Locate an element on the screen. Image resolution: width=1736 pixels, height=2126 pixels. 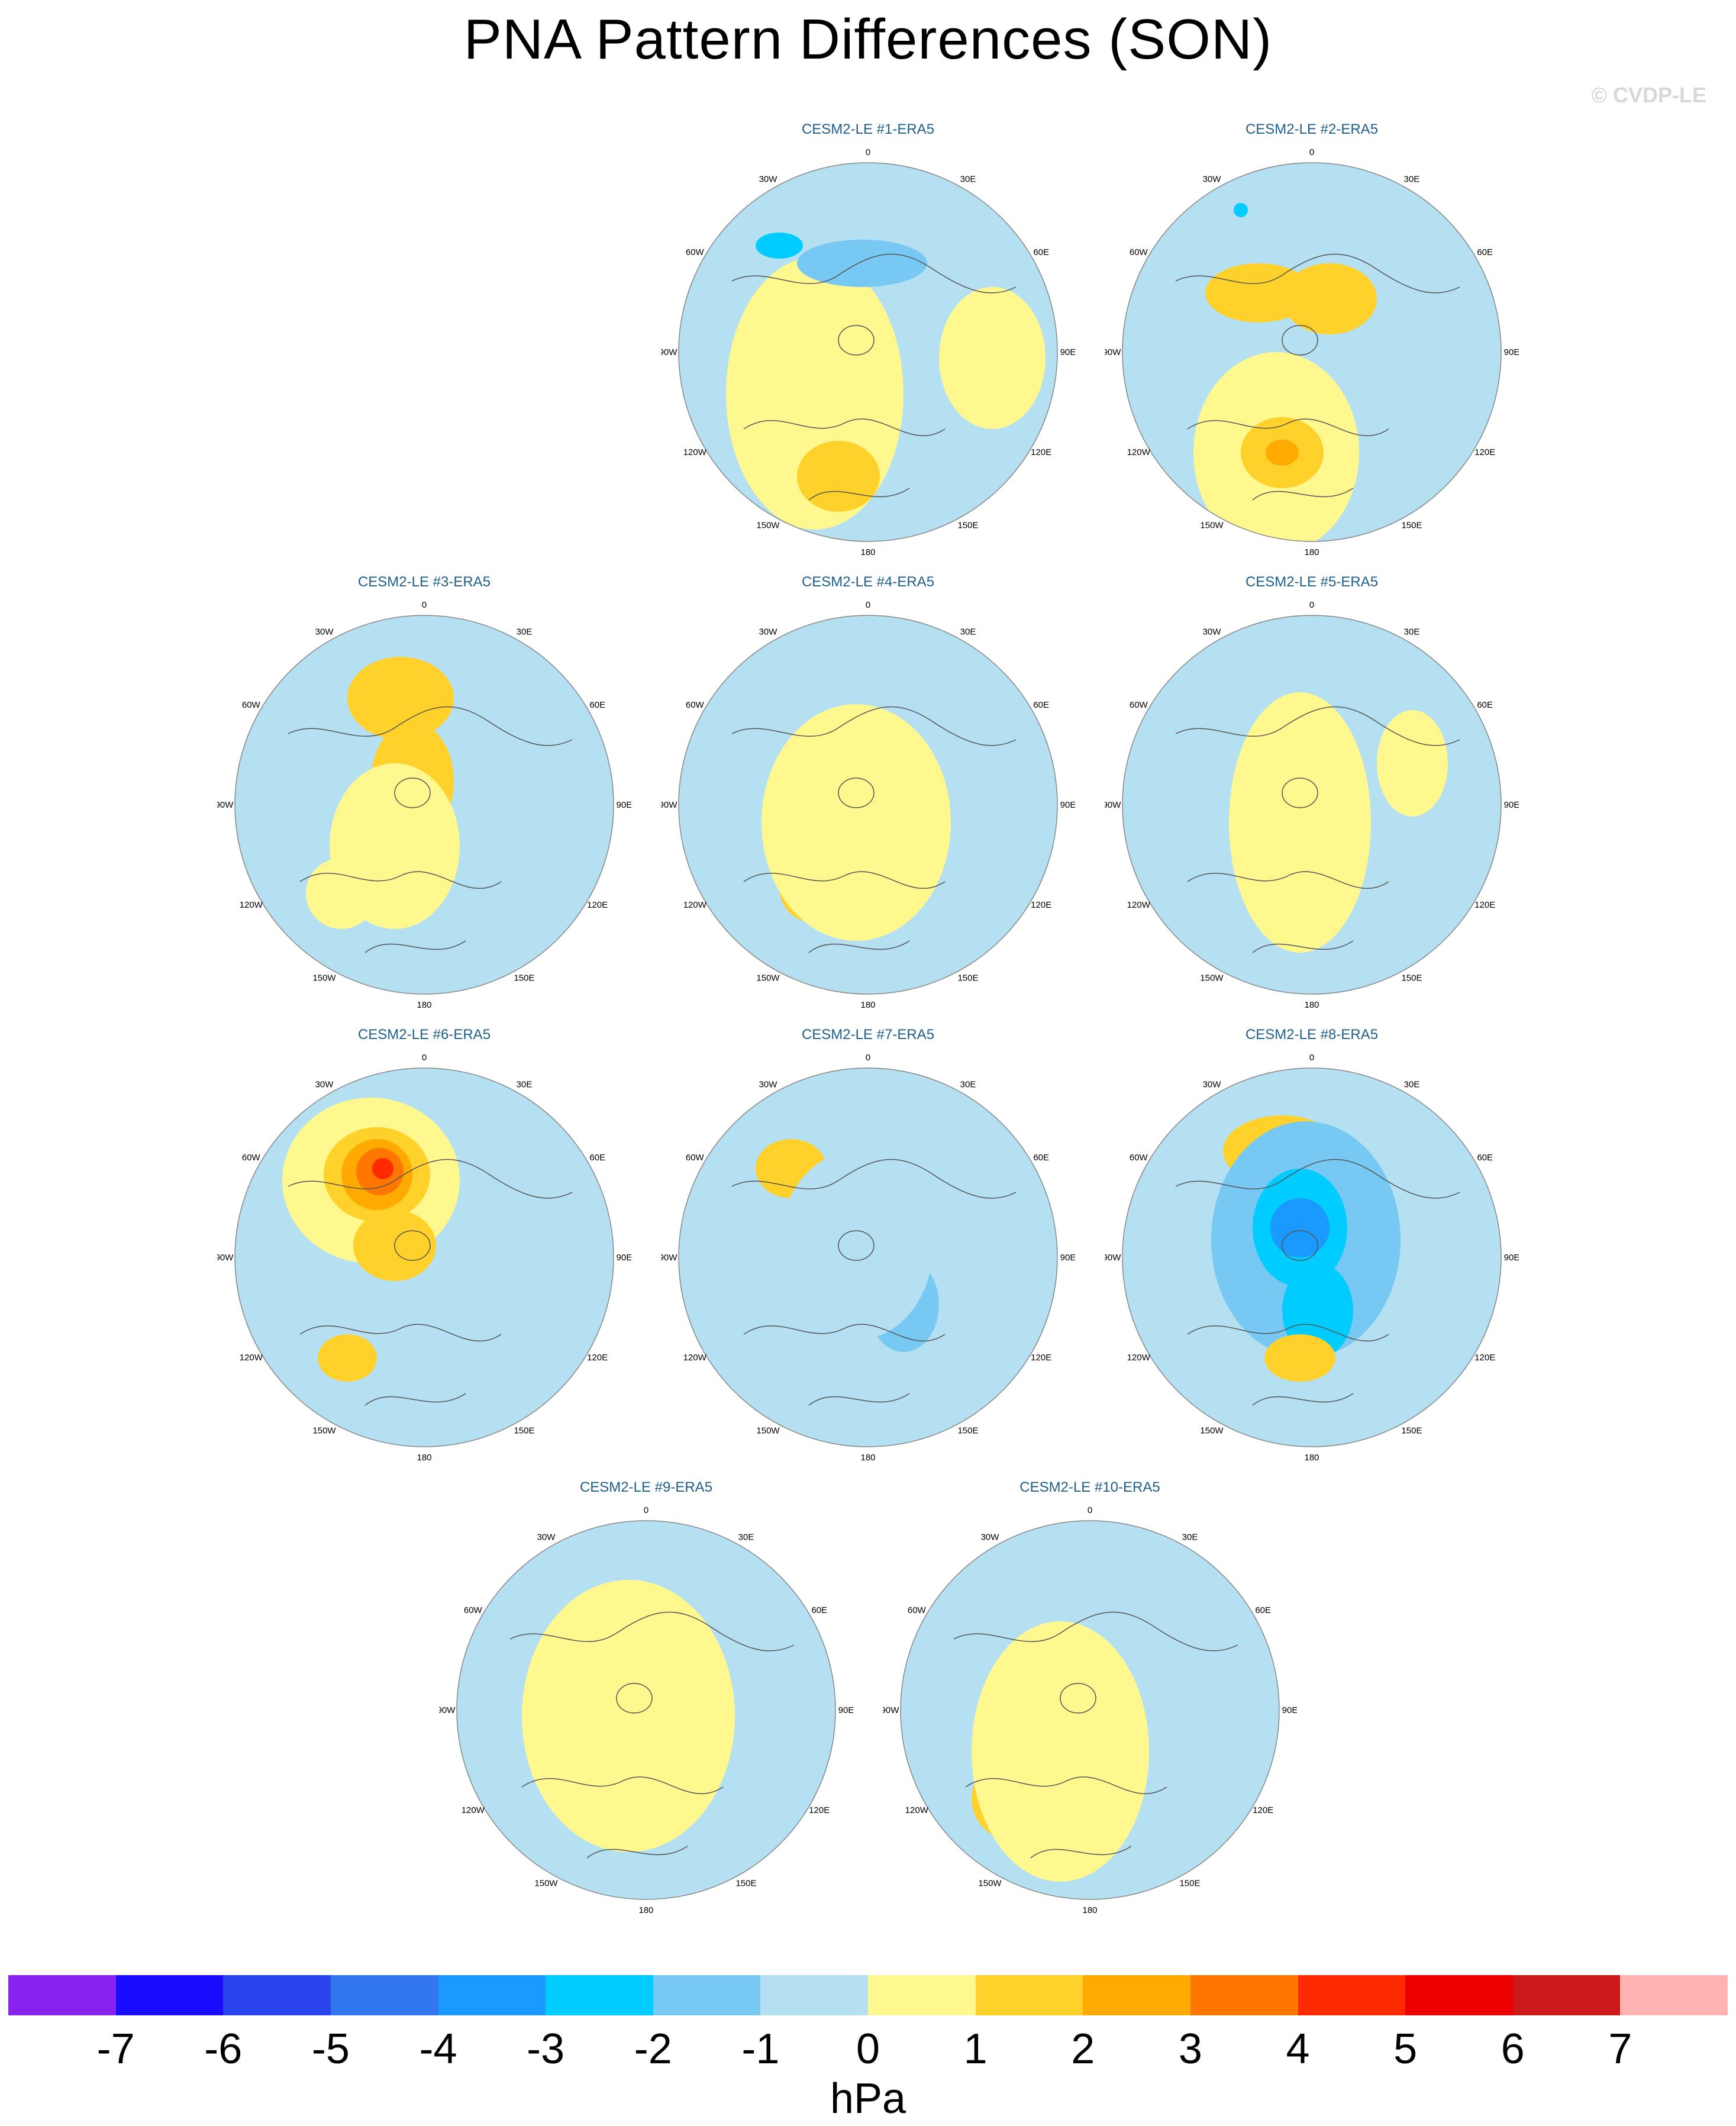
colorbar is located at coordinates (868, 1995).